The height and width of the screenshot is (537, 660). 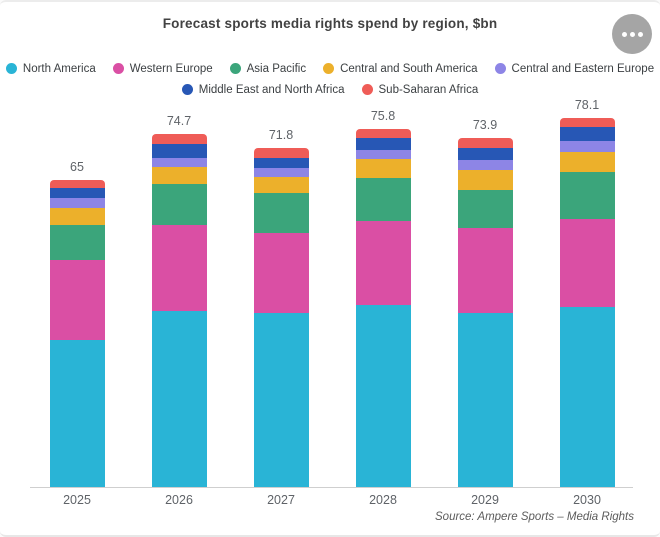 What do you see at coordinates (383, 116) in the screenshot?
I see `bar-total-label: 75.8` at bounding box center [383, 116].